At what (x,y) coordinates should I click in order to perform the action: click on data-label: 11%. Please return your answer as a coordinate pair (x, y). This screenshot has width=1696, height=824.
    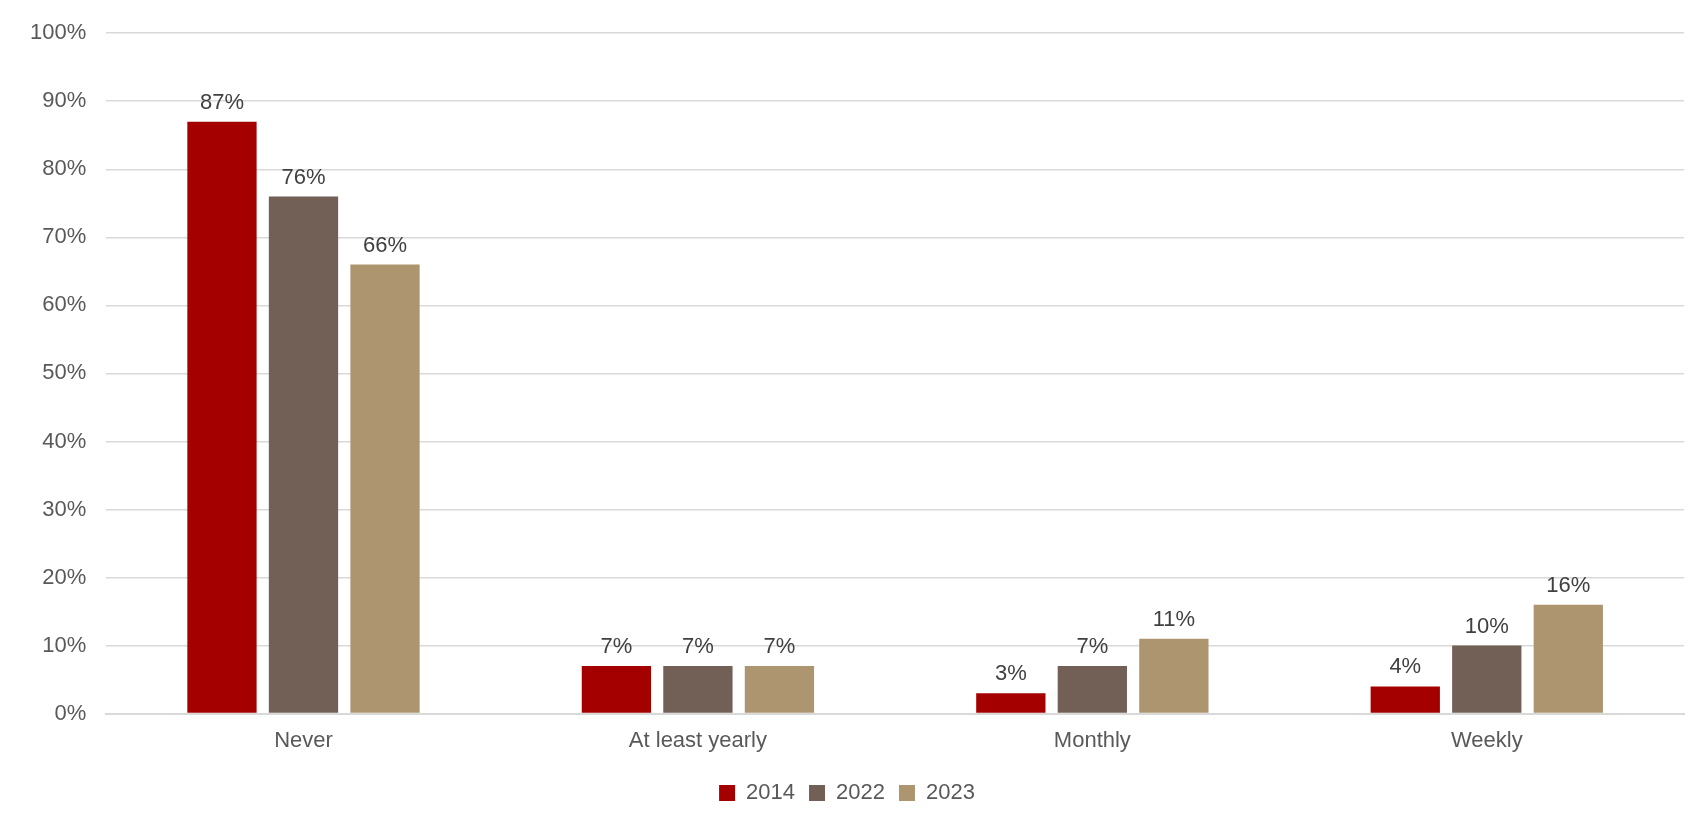
    Looking at the image, I should click on (1174, 618).